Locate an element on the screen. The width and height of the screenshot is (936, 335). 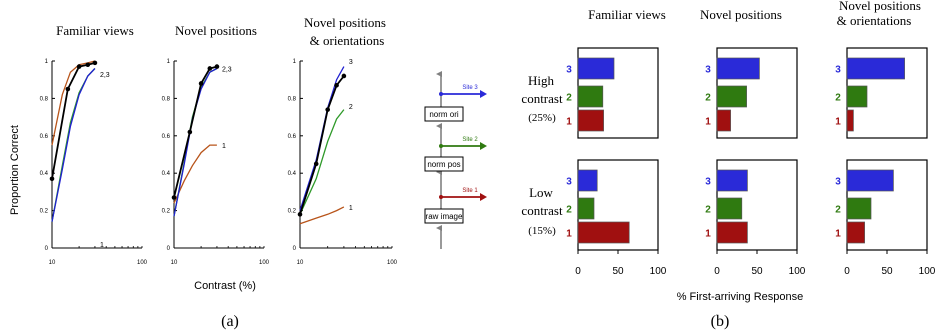
contrast-xlabel: Contrast (%) is located at coordinates (225, 286).